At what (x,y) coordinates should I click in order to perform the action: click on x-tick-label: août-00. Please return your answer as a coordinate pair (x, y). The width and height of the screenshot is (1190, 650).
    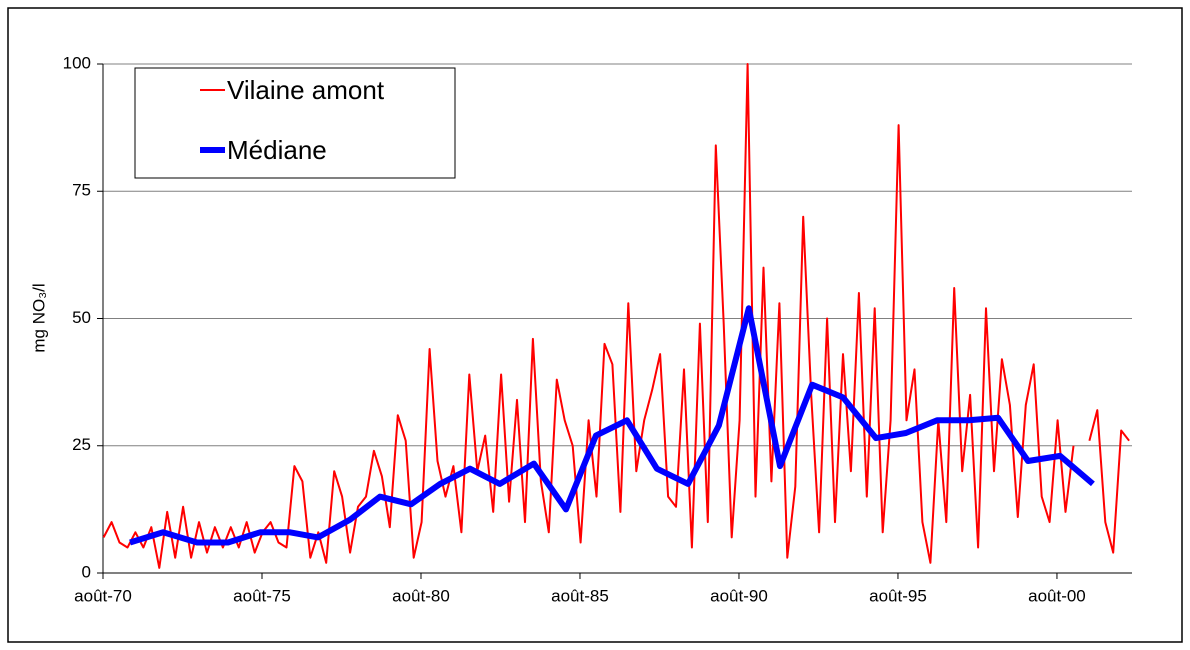
    Looking at the image, I should click on (1057, 595).